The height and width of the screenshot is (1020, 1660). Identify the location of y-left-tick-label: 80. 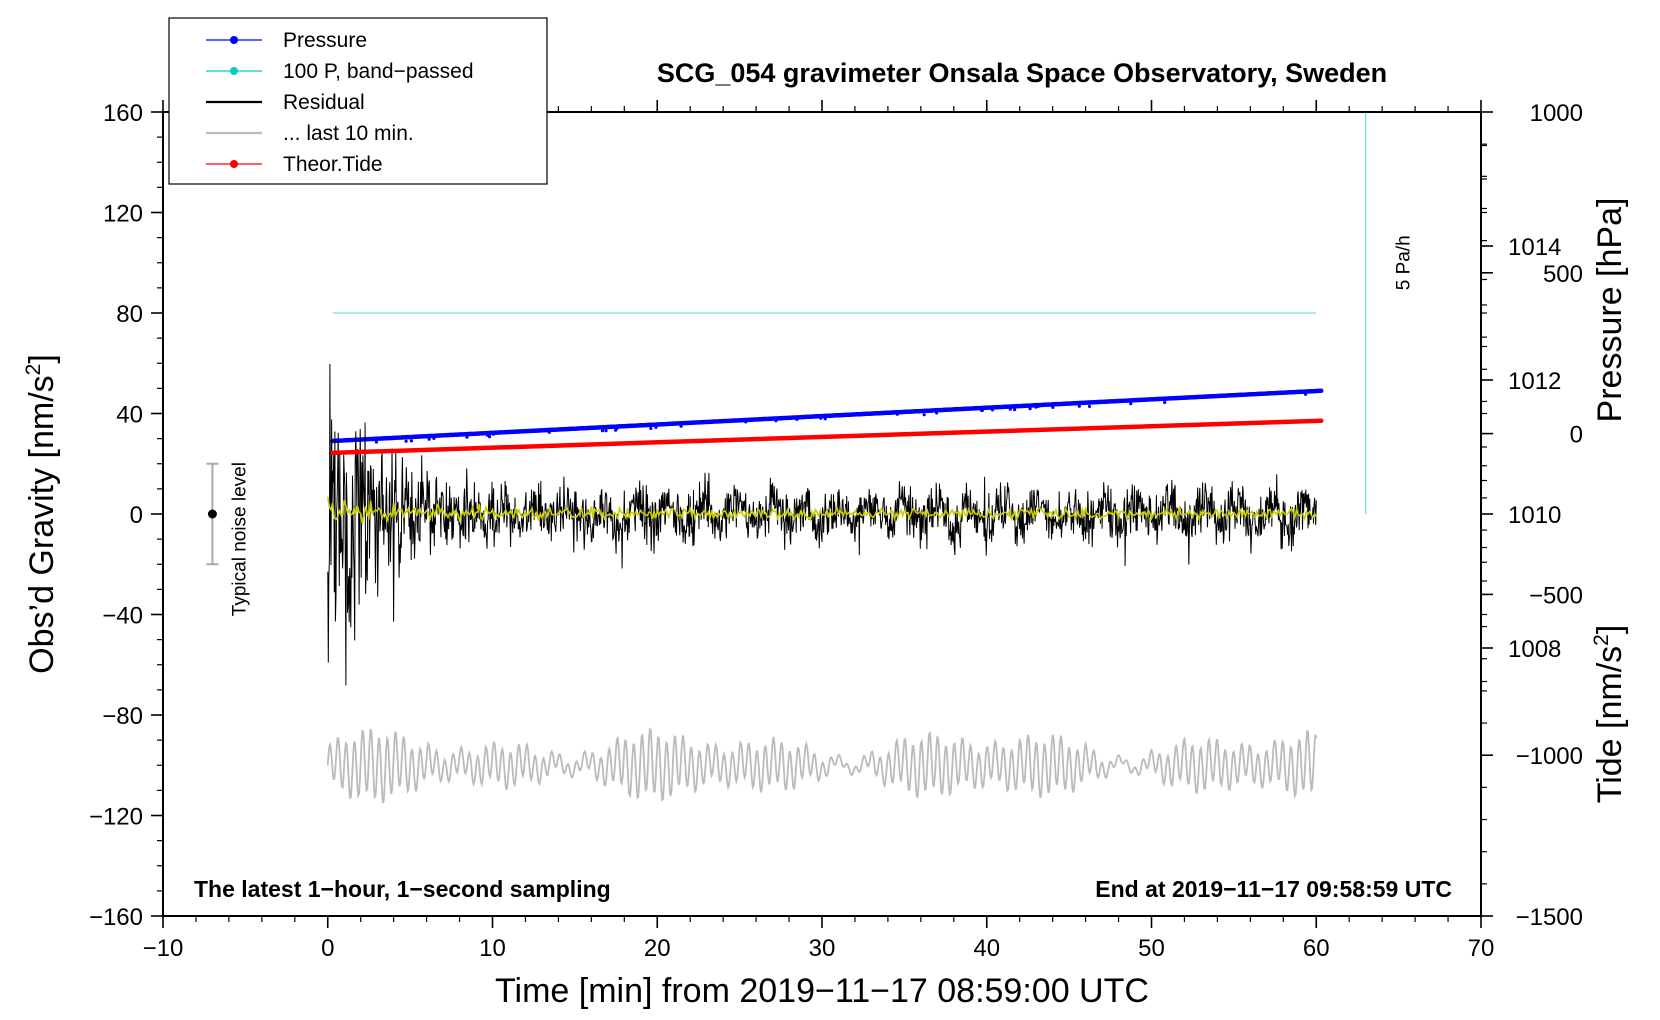
(129, 314).